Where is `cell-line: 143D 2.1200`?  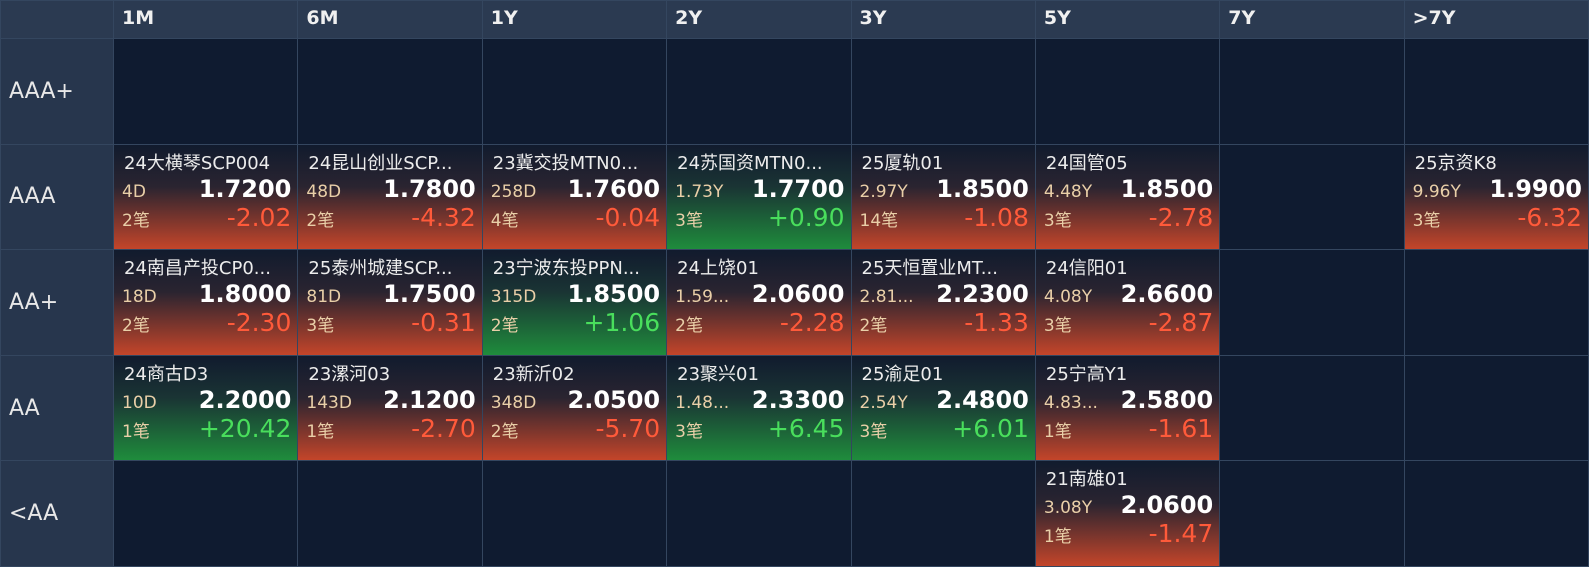 cell-line: 143D 2.1200 is located at coordinates (390, 400).